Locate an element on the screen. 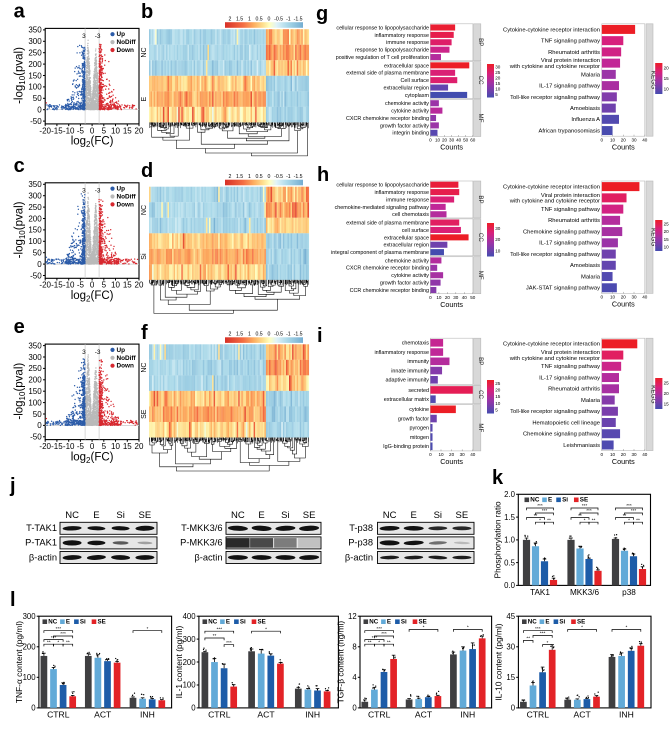 This screenshot has height=731, width=671. svg-text: TNF signaling pathway is located at coordinates (570, 367).